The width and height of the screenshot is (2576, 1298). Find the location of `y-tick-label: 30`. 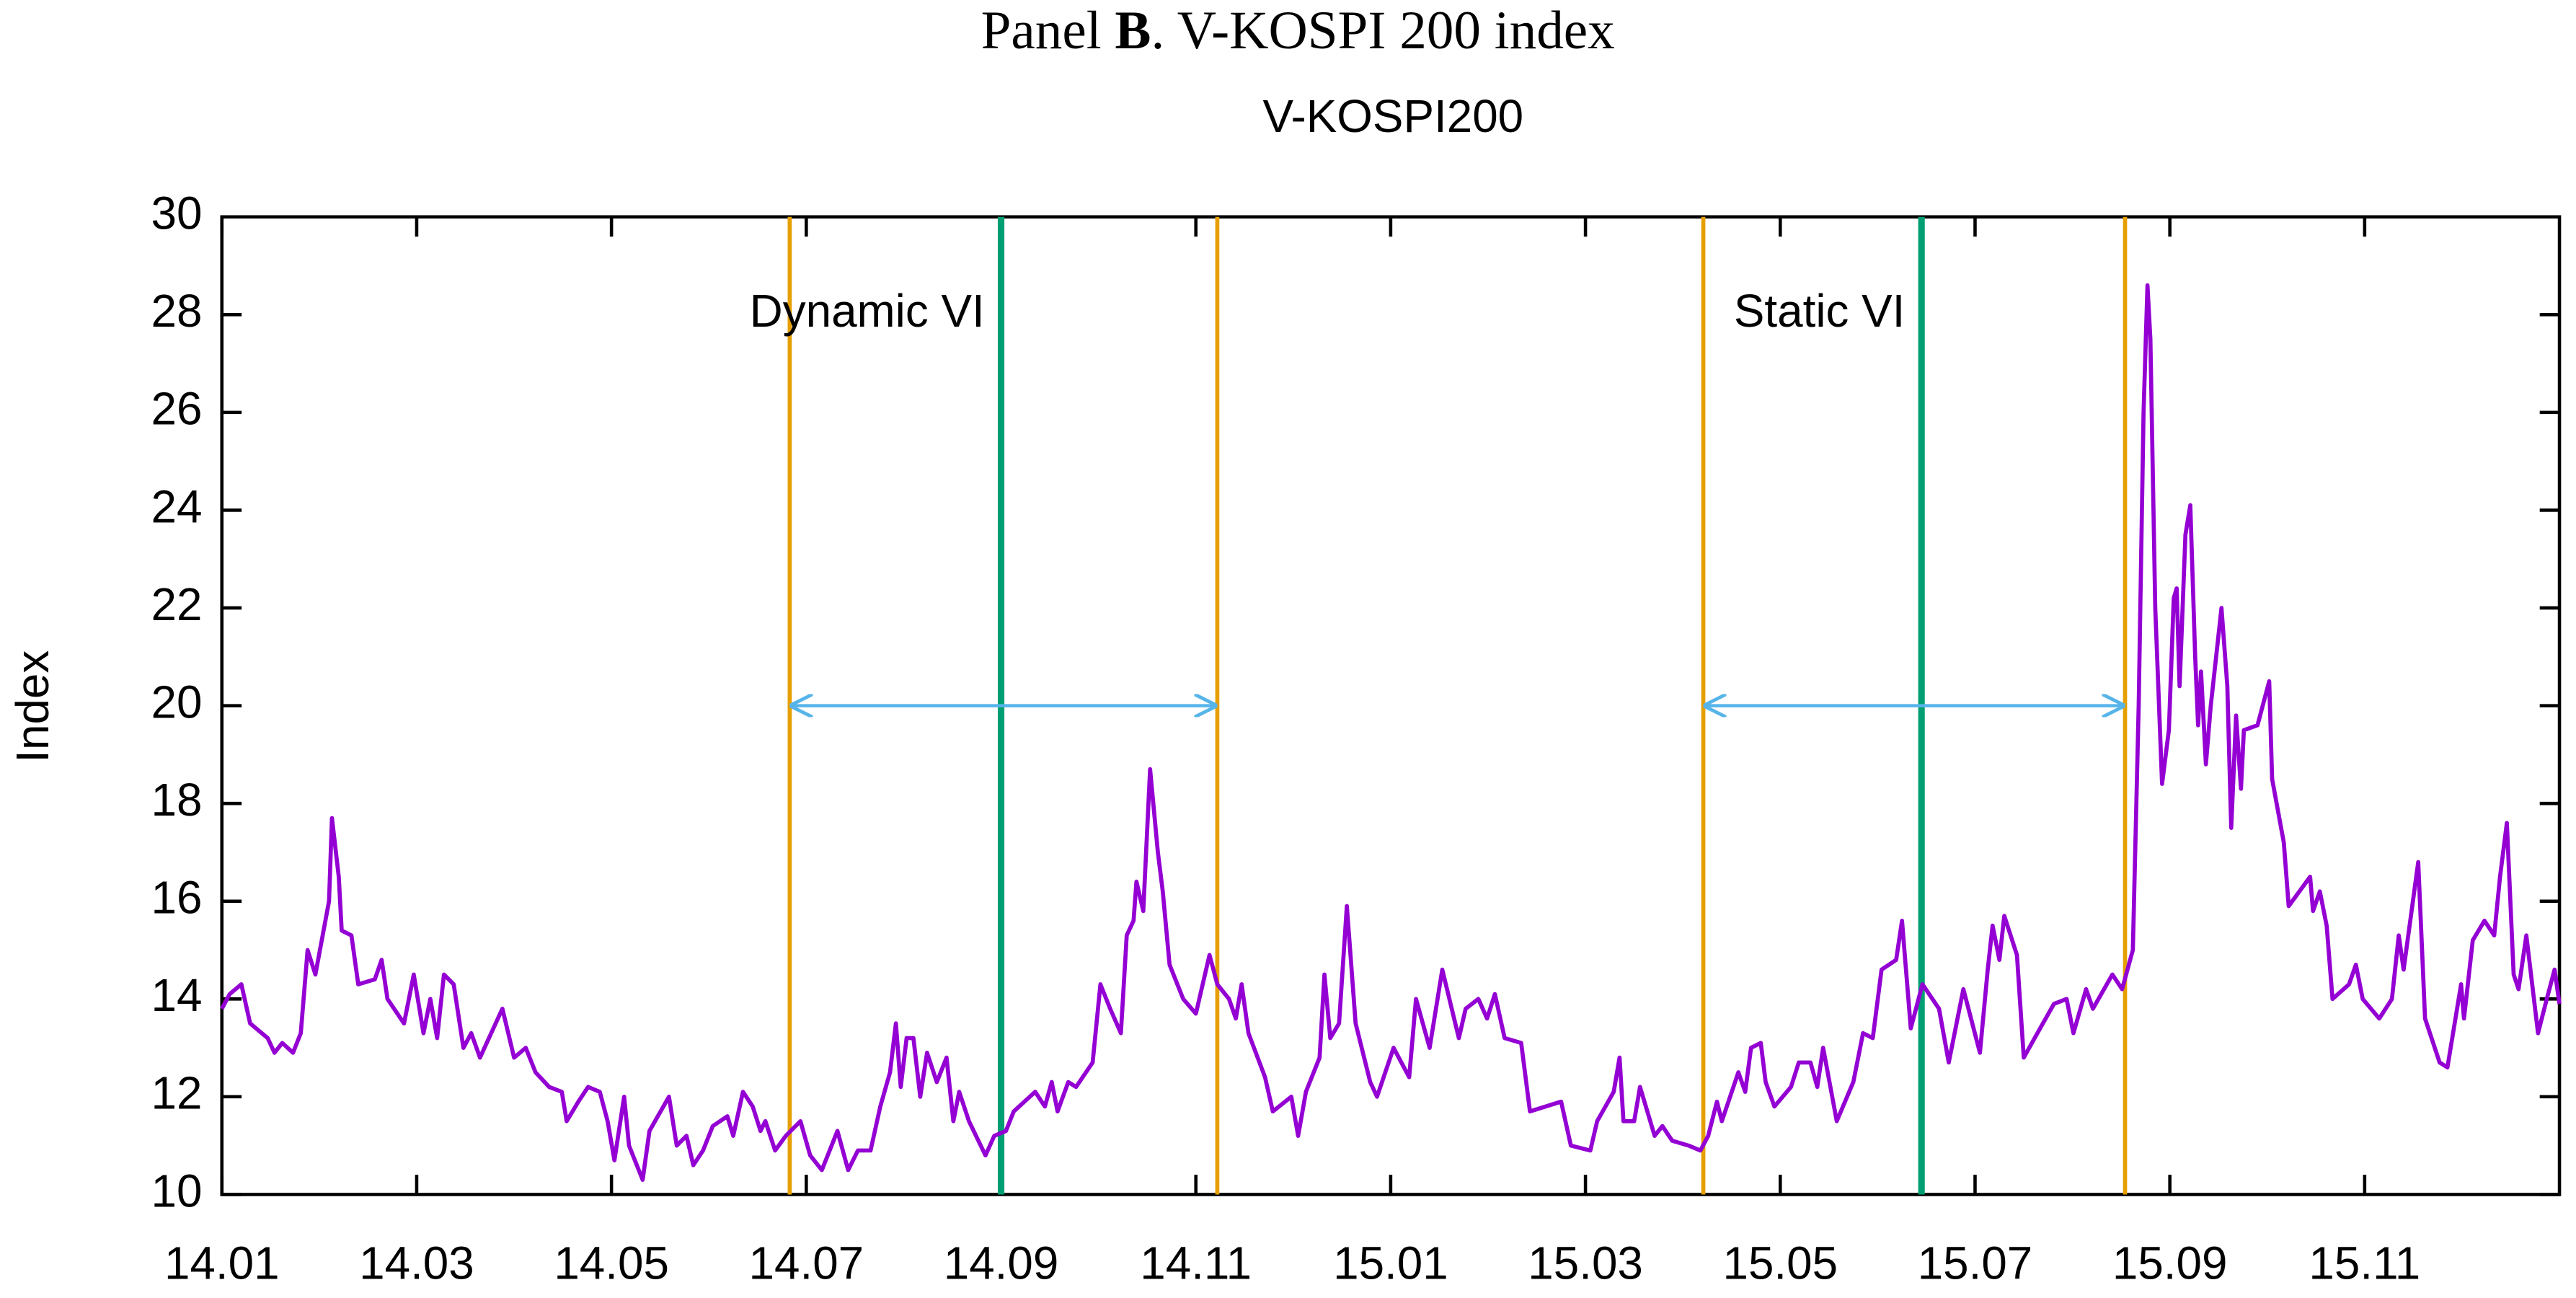

y-tick-label: 30 is located at coordinates (176, 213).